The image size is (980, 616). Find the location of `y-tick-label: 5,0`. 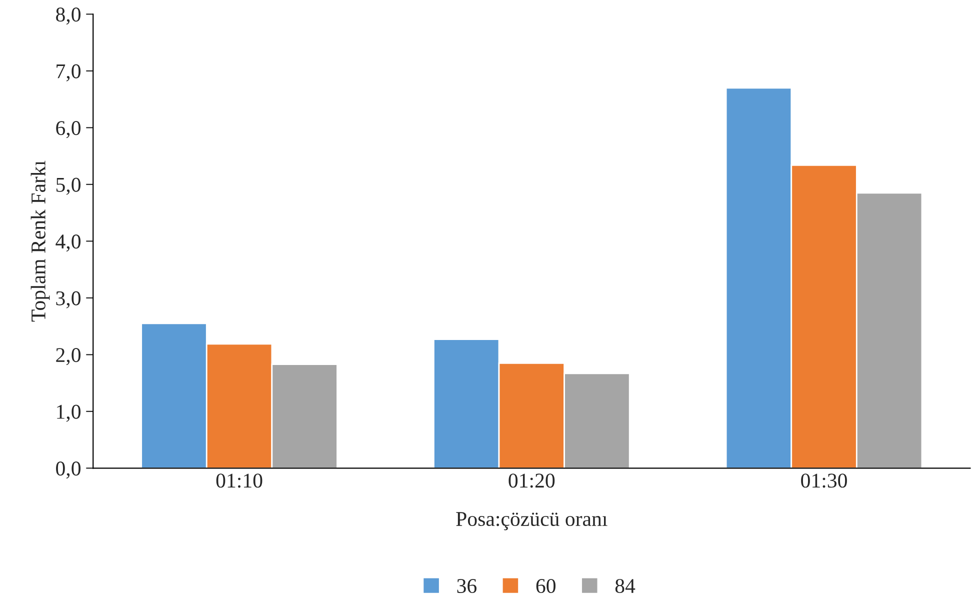

y-tick-label: 5,0 is located at coordinates (68, 186).